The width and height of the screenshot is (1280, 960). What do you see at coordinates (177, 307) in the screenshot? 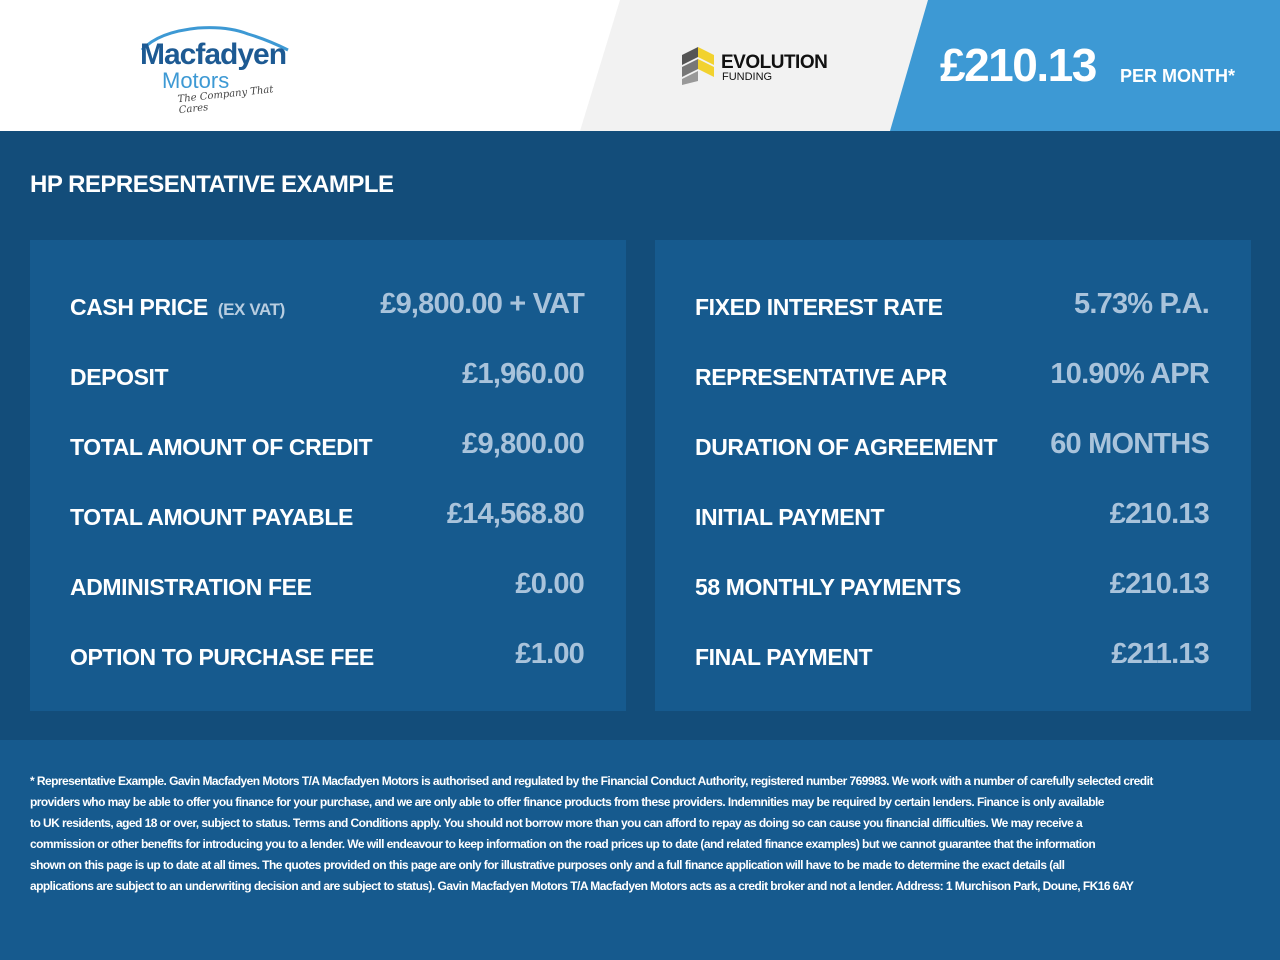
I see `row-label: CASH PRICE (EX VAT)` at bounding box center [177, 307].